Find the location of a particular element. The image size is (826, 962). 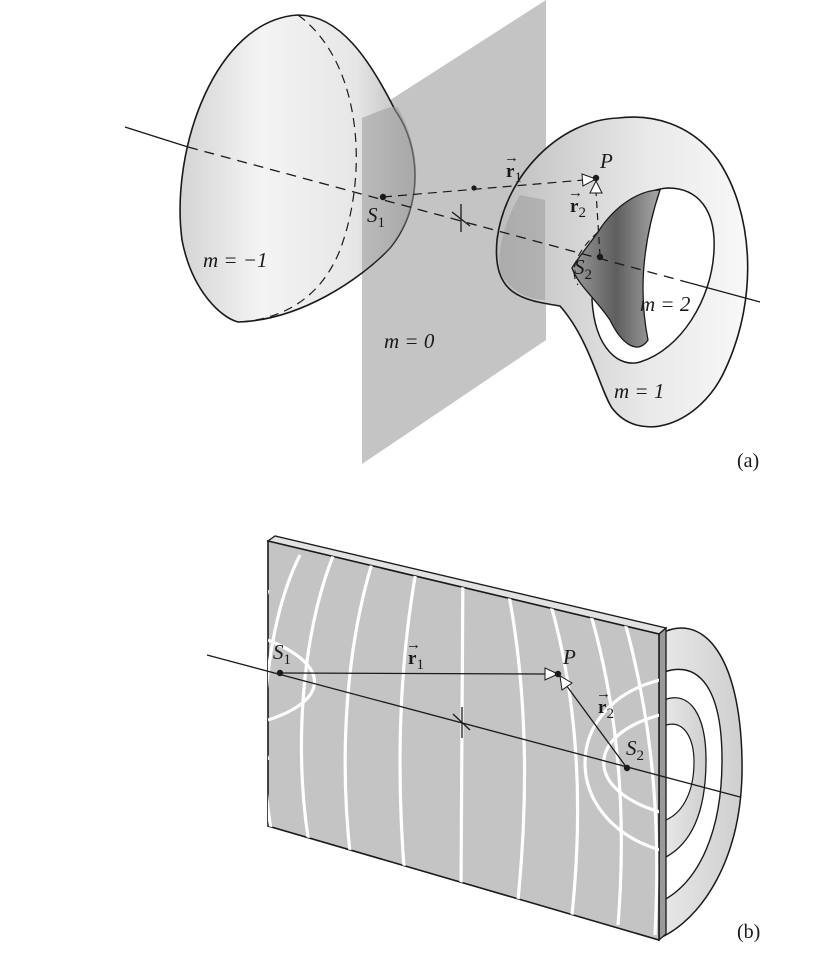

axis-solid-left is located at coordinates (156, 137).